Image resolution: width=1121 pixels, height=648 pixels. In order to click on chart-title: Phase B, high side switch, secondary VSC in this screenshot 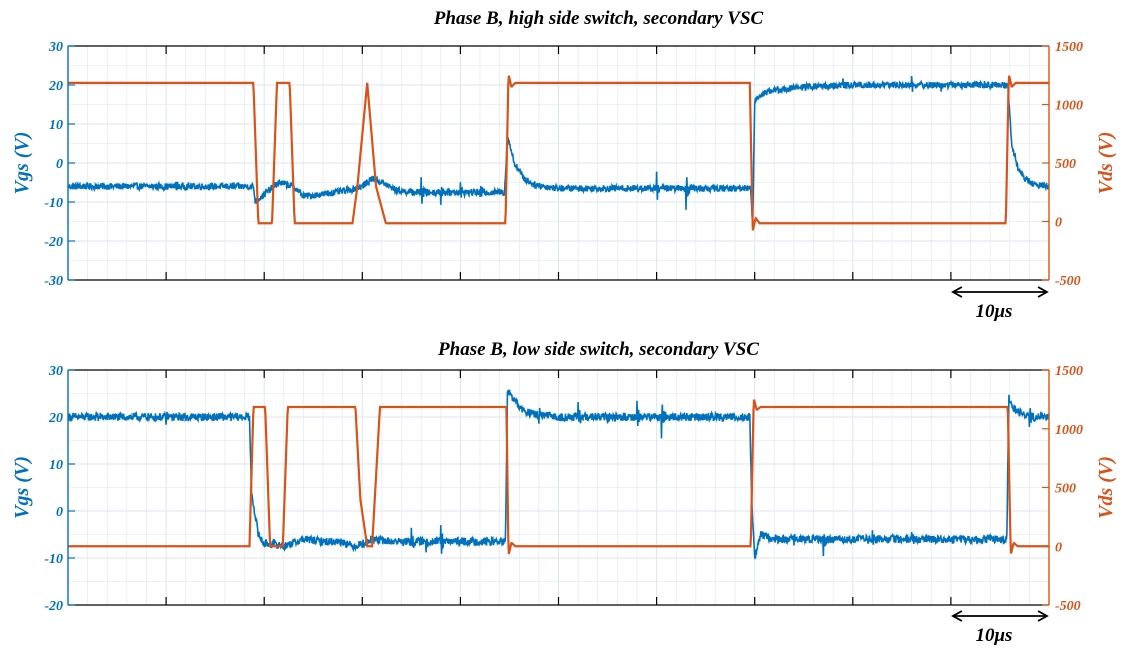, I will do `click(598, 18)`.